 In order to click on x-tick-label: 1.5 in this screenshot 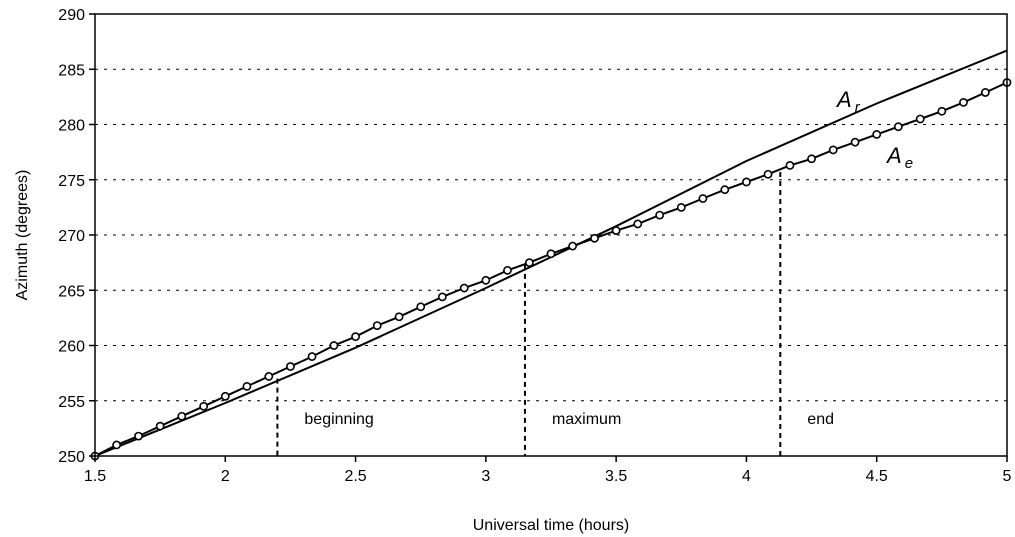, I will do `click(95, 476)`.